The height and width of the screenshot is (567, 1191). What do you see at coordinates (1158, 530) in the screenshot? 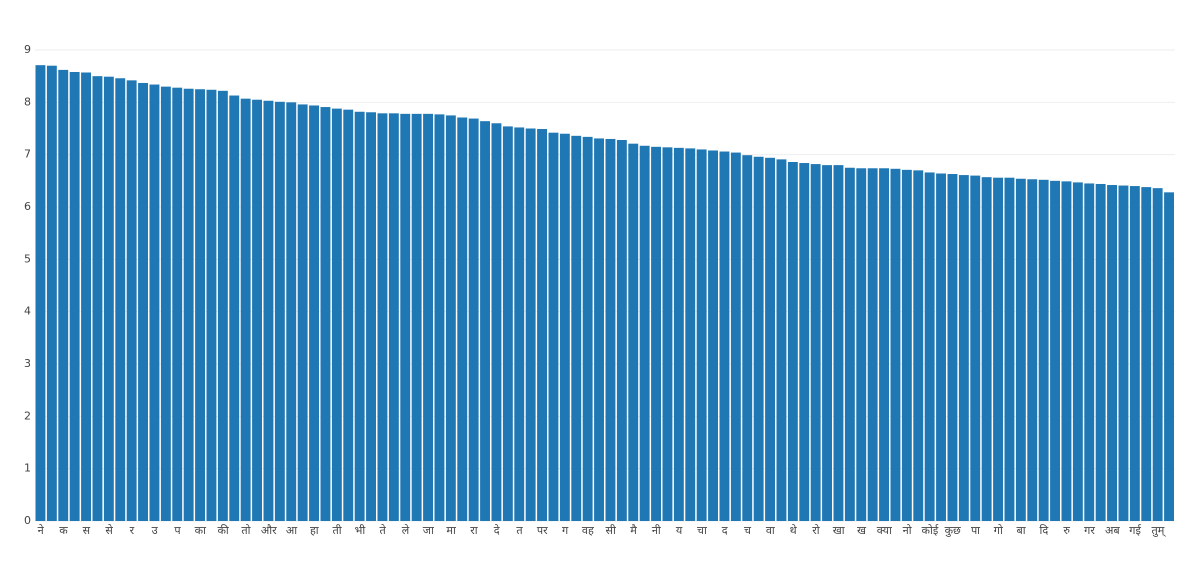
I see `x-tick-label: तुम्` at bounding box center [1158, 530].